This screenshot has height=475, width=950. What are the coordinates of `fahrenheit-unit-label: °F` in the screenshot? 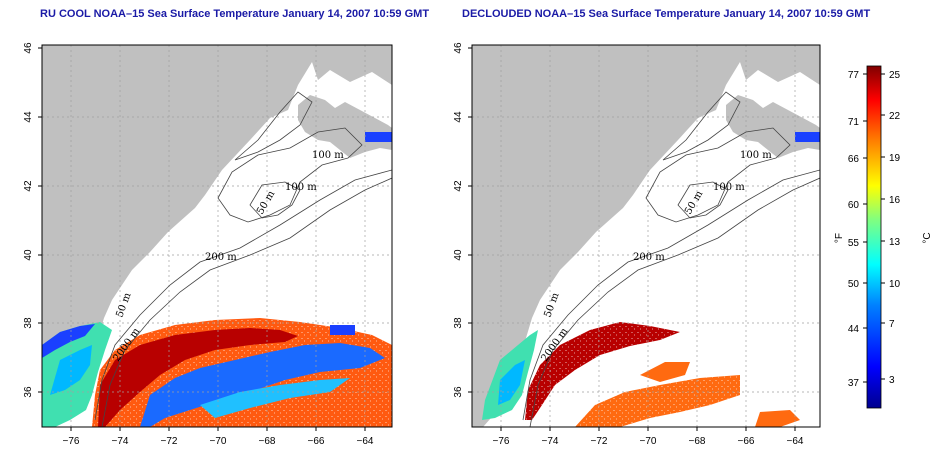 It's located at (839, 238).